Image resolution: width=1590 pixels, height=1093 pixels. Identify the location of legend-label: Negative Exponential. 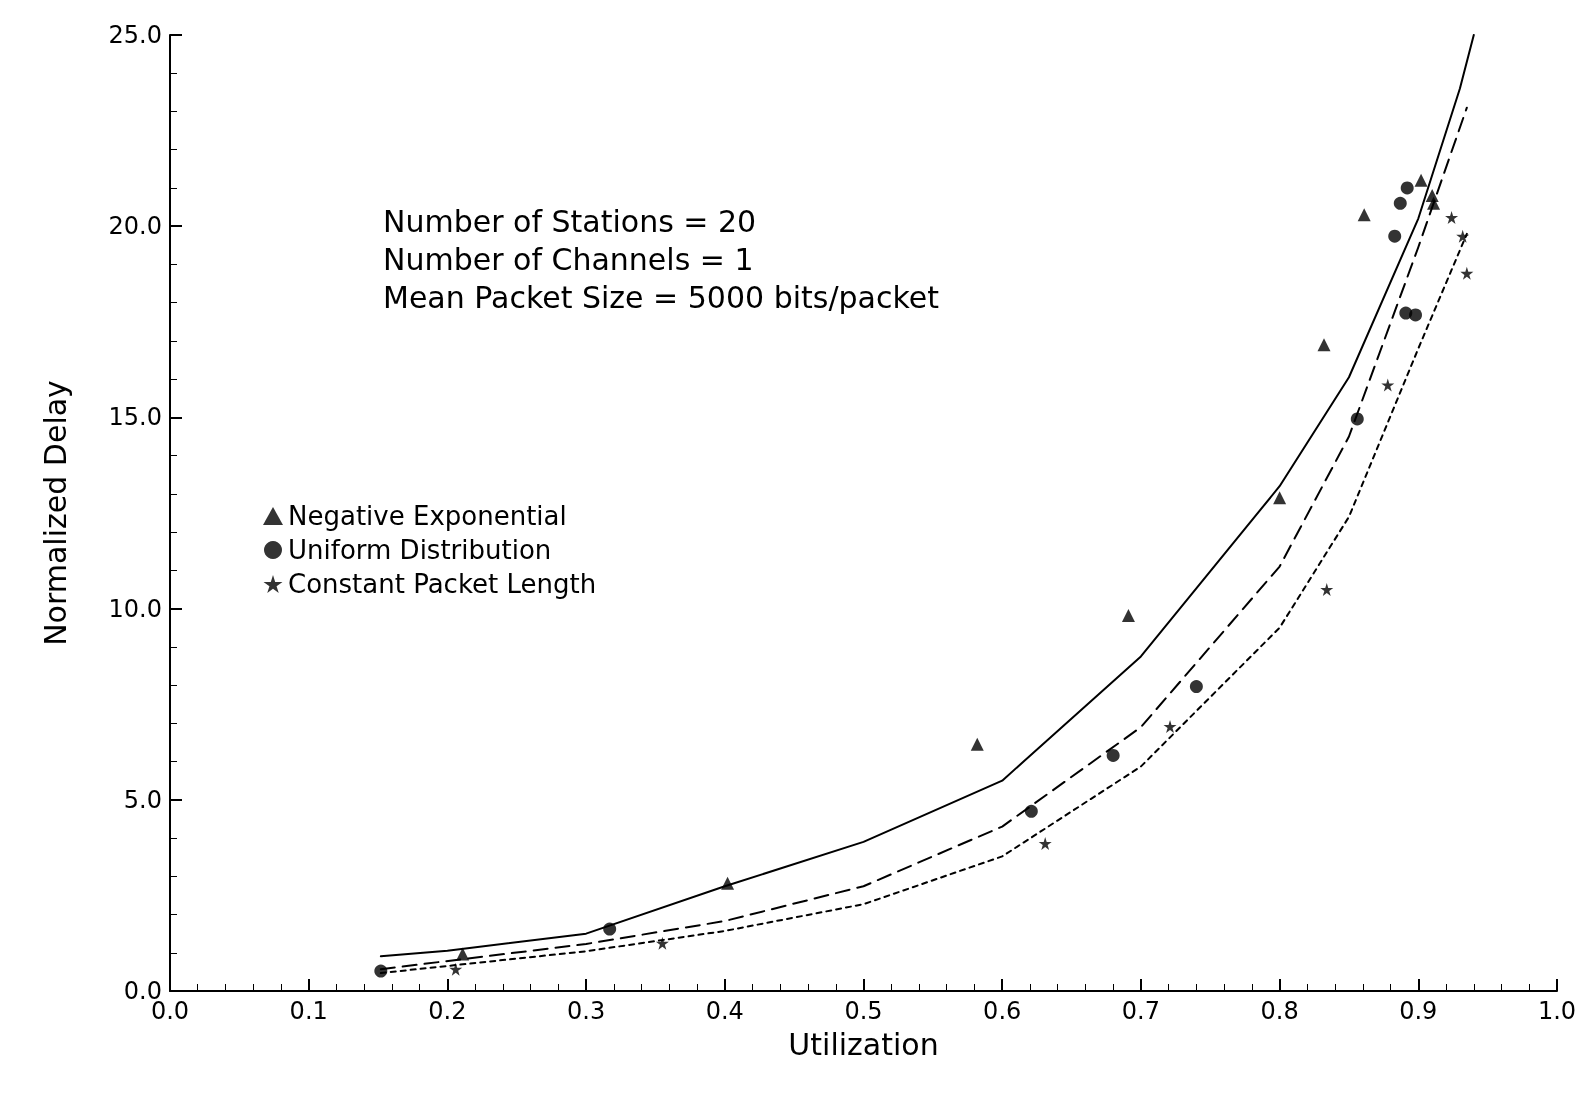
(427, 516).